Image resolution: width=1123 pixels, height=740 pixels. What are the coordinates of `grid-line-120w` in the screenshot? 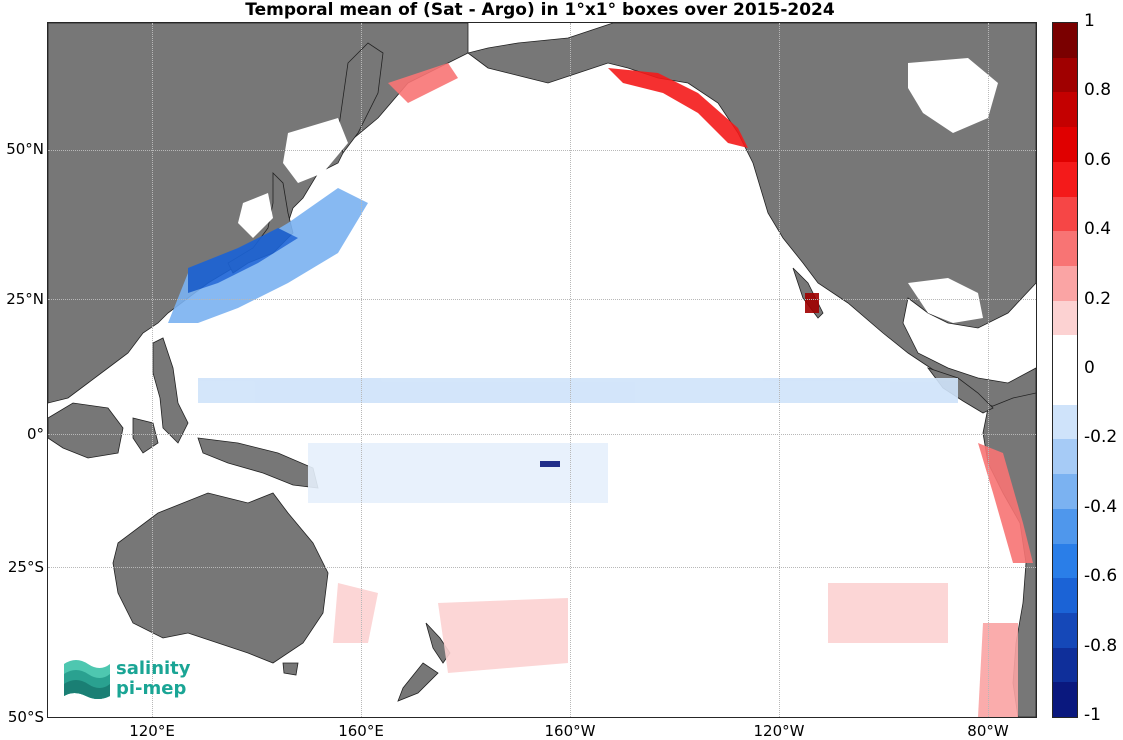 It's located at (779, 370).